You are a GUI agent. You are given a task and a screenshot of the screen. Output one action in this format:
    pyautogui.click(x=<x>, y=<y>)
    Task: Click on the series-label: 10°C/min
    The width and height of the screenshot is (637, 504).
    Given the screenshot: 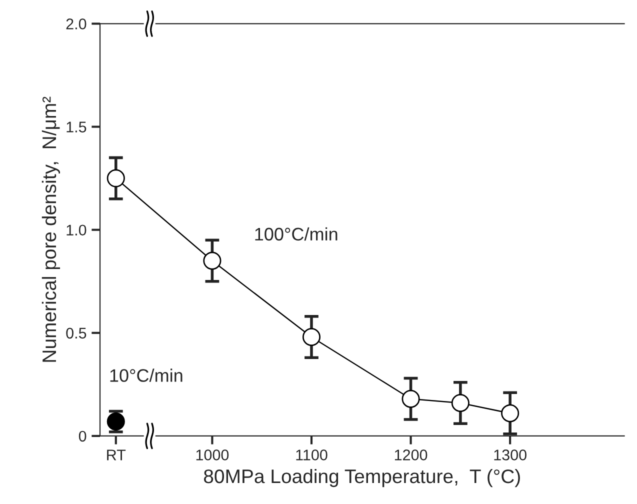 What is the action you would take?
    pyautogui.click(x=146, y=375)
    